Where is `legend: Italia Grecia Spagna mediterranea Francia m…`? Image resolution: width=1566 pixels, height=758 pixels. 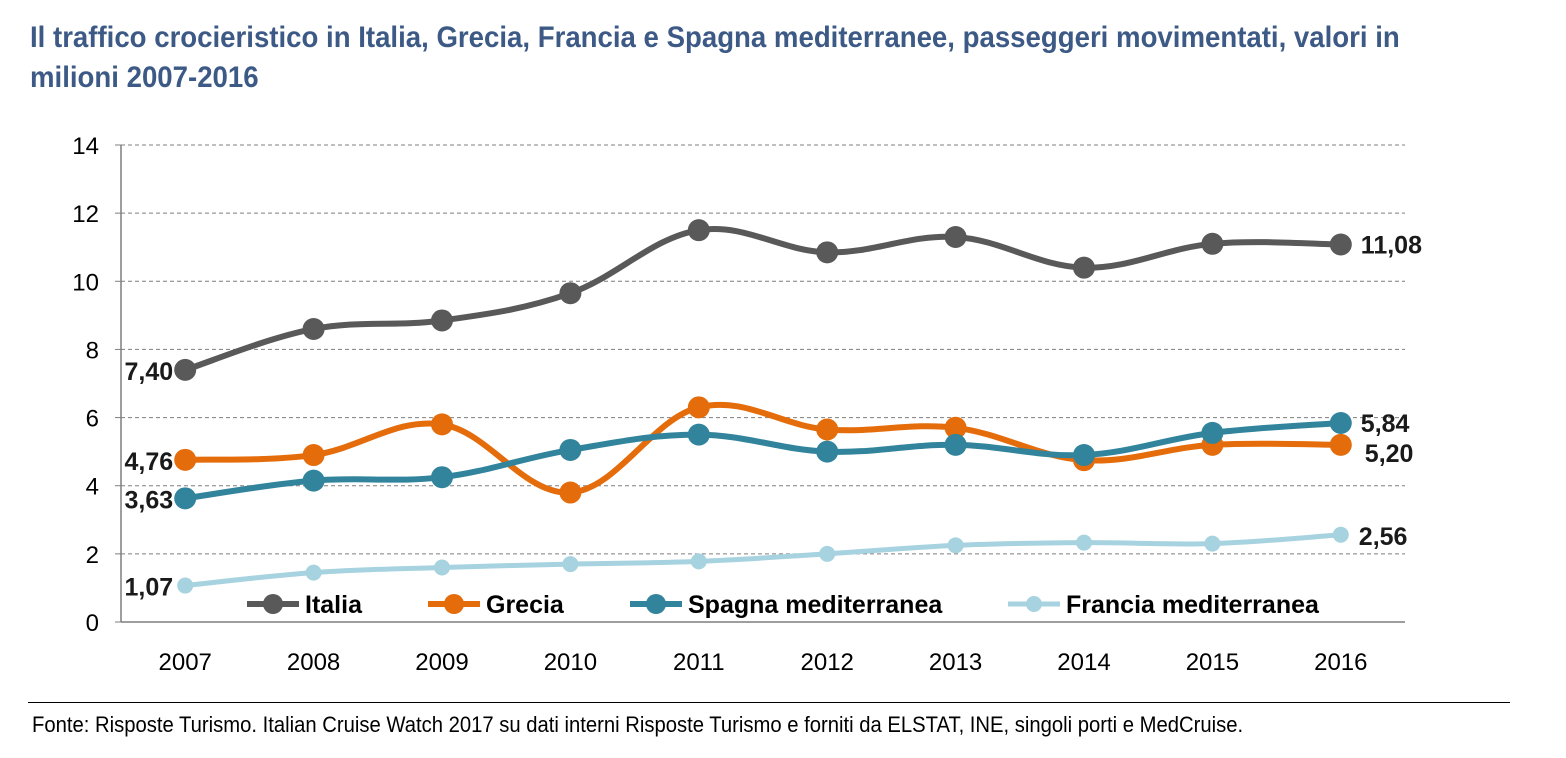
legend: Italia Grecia Spagna mediterranea Francia m… is located at coordinates (783, 605).